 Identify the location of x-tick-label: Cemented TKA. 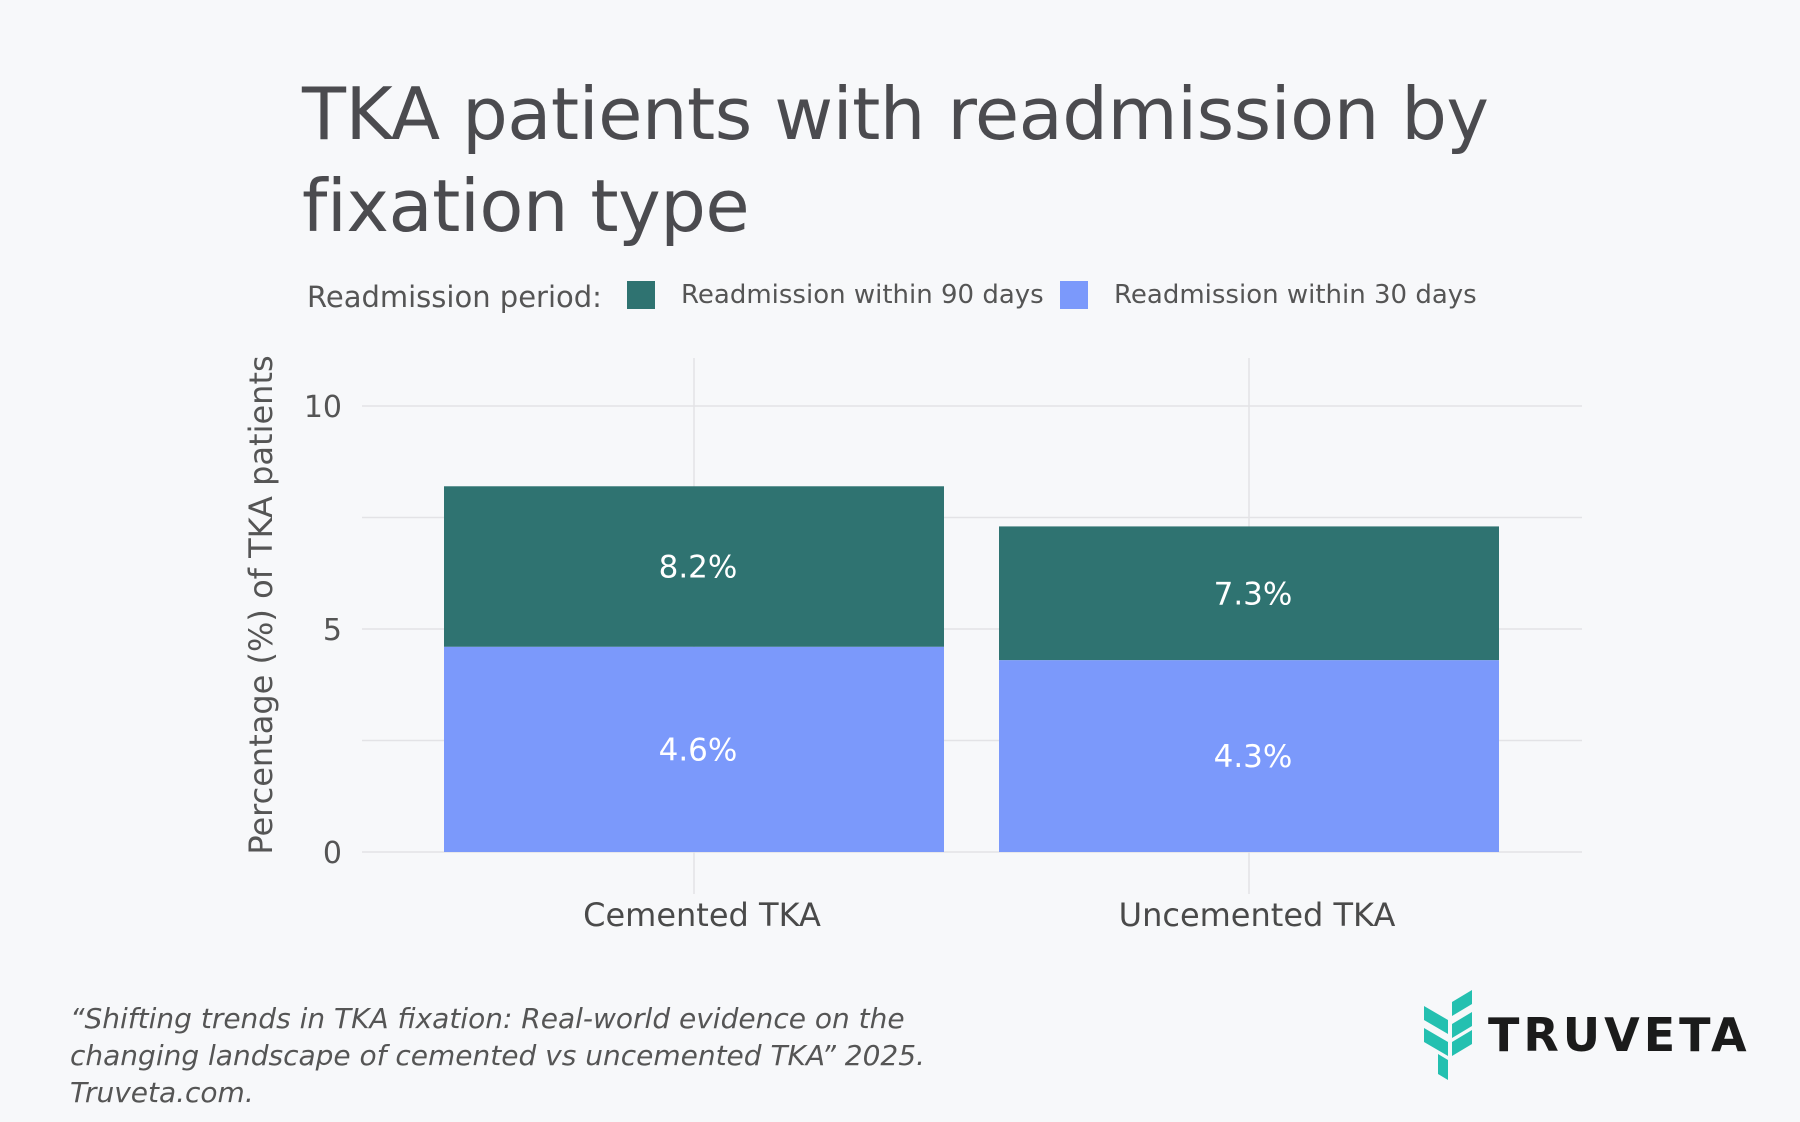
(702, 915).